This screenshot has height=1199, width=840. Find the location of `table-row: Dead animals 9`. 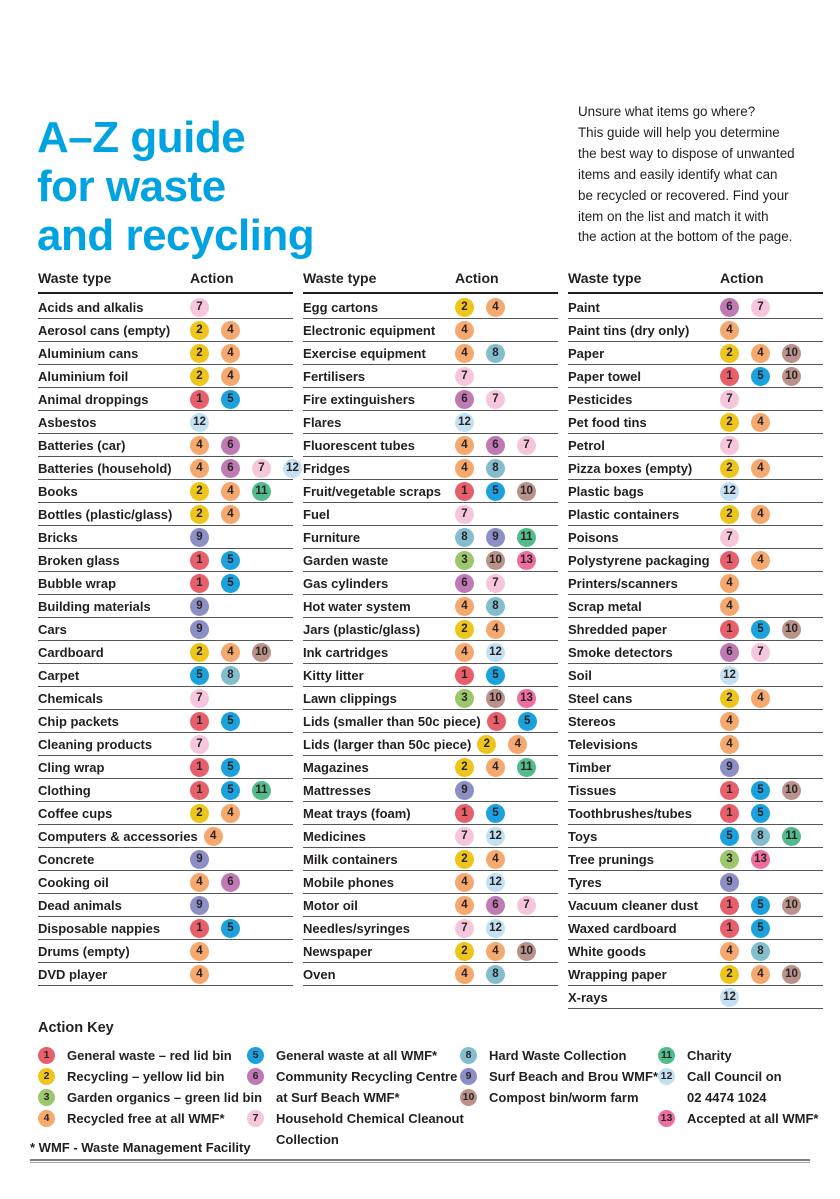

table-row: Dead animals 9 is located at coordinates (165, 905).